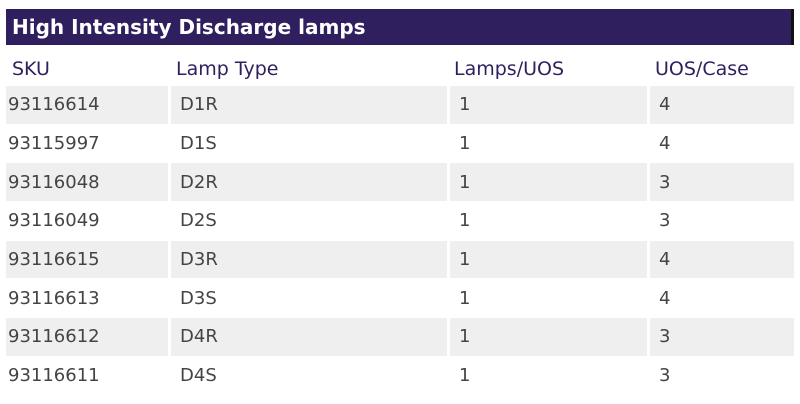  What do you see at coordinates (307, 298) in the screenshot?
I see `lamp-type-cell: D3S` at bounding box center [307, 298].